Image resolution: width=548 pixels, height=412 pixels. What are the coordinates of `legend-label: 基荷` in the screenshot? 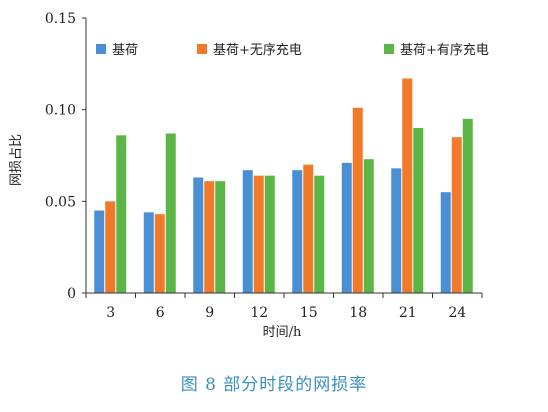 It's located at (125, 50).